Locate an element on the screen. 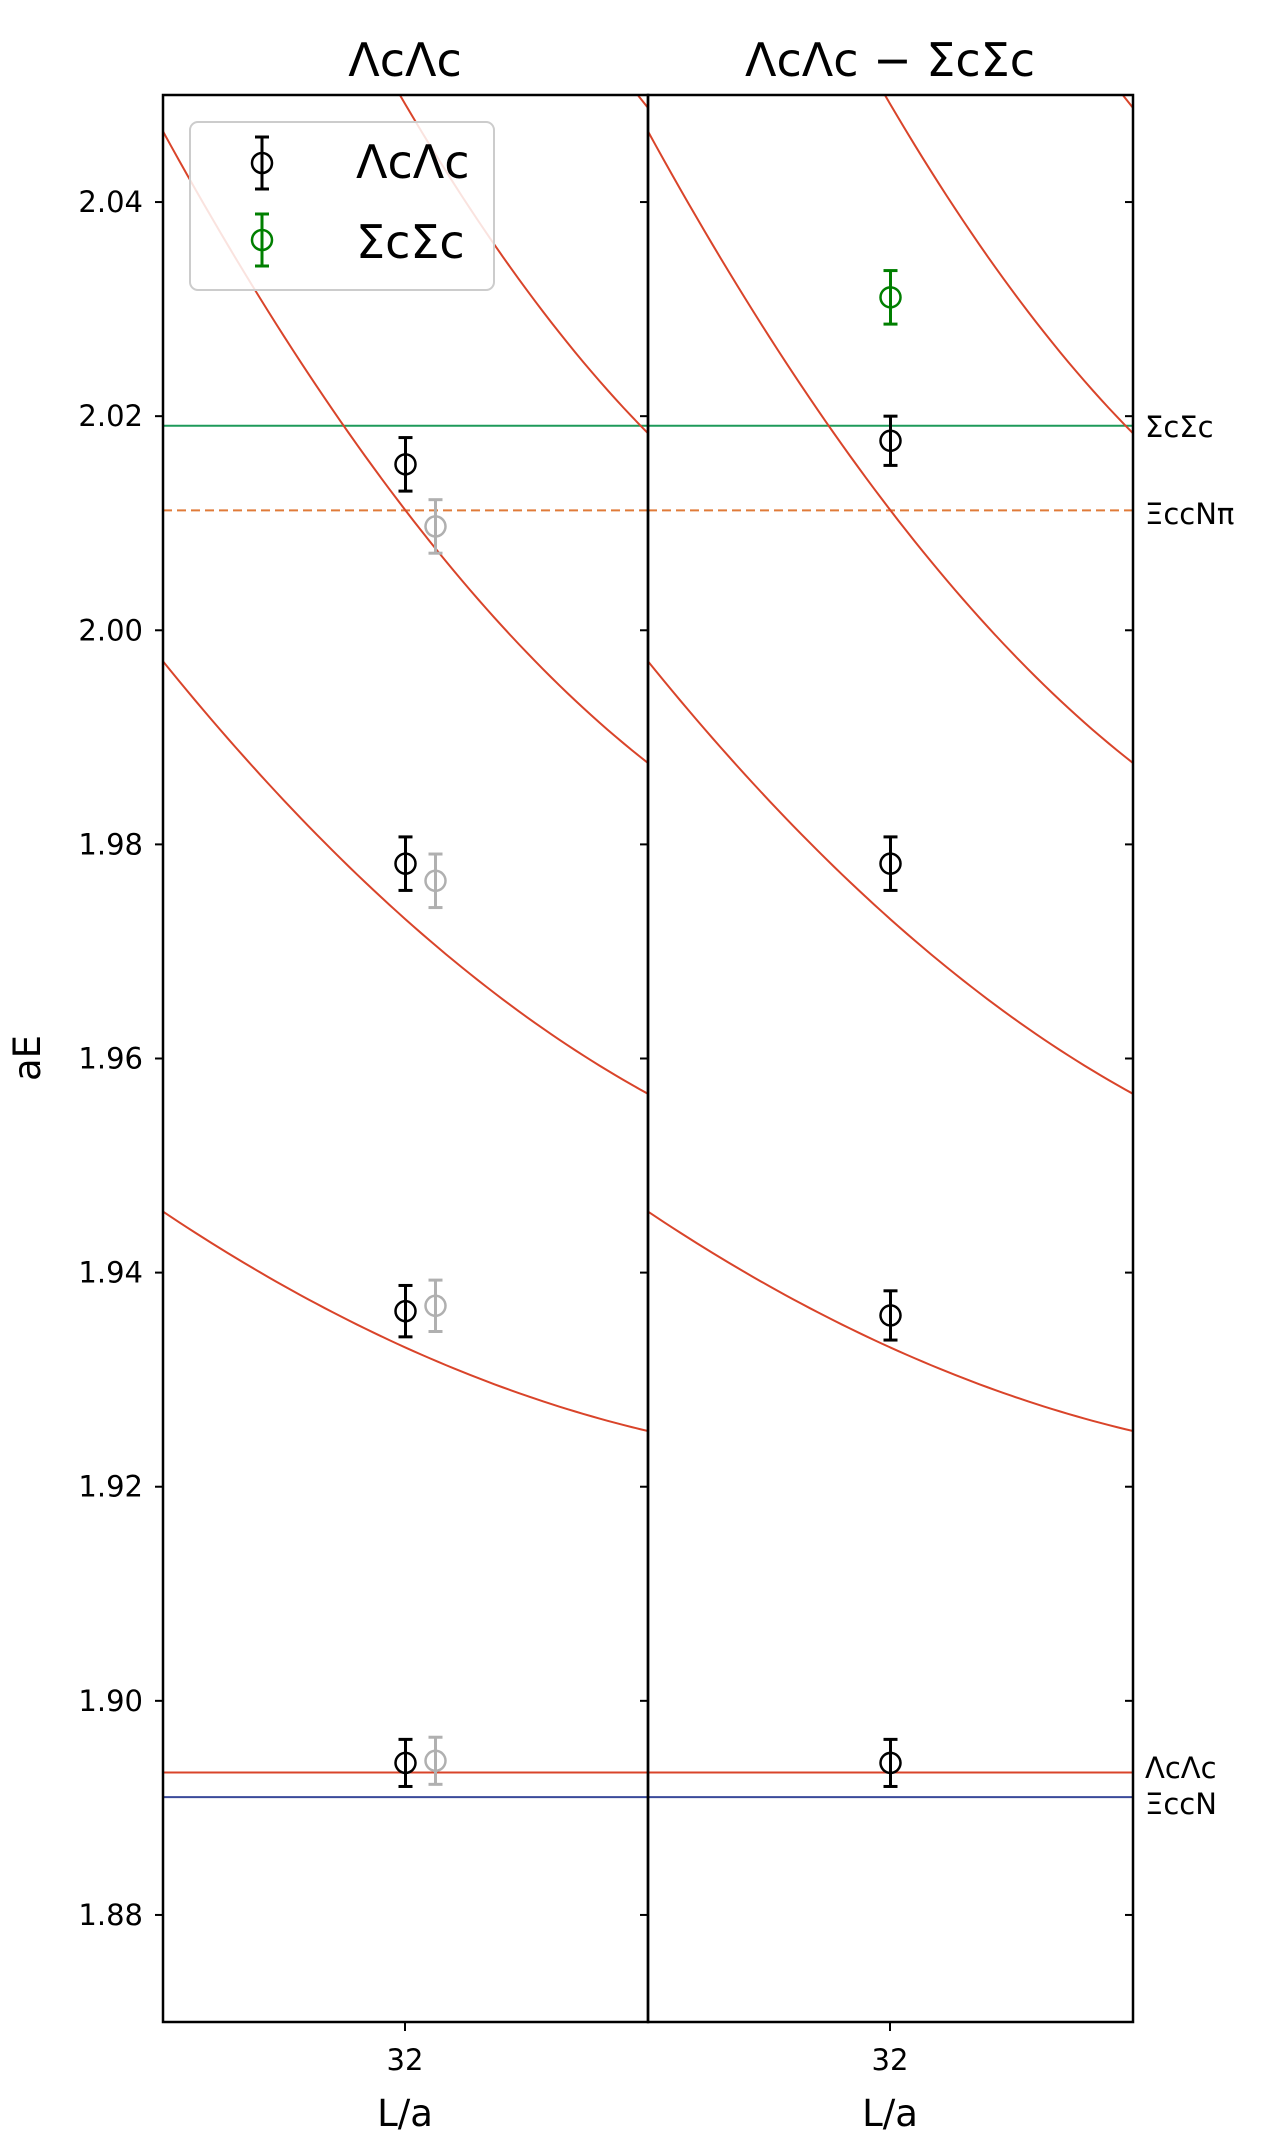 This screenshot has width=1269, height=2152. y-axis-label: aE is located at coordinates (27, 1058).